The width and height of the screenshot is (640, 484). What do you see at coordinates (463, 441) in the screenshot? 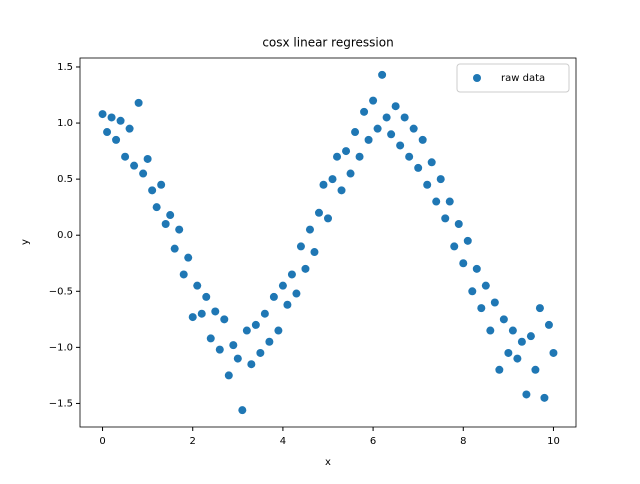
I see `x-tick-label: 8` at bounding box center [463, 441].